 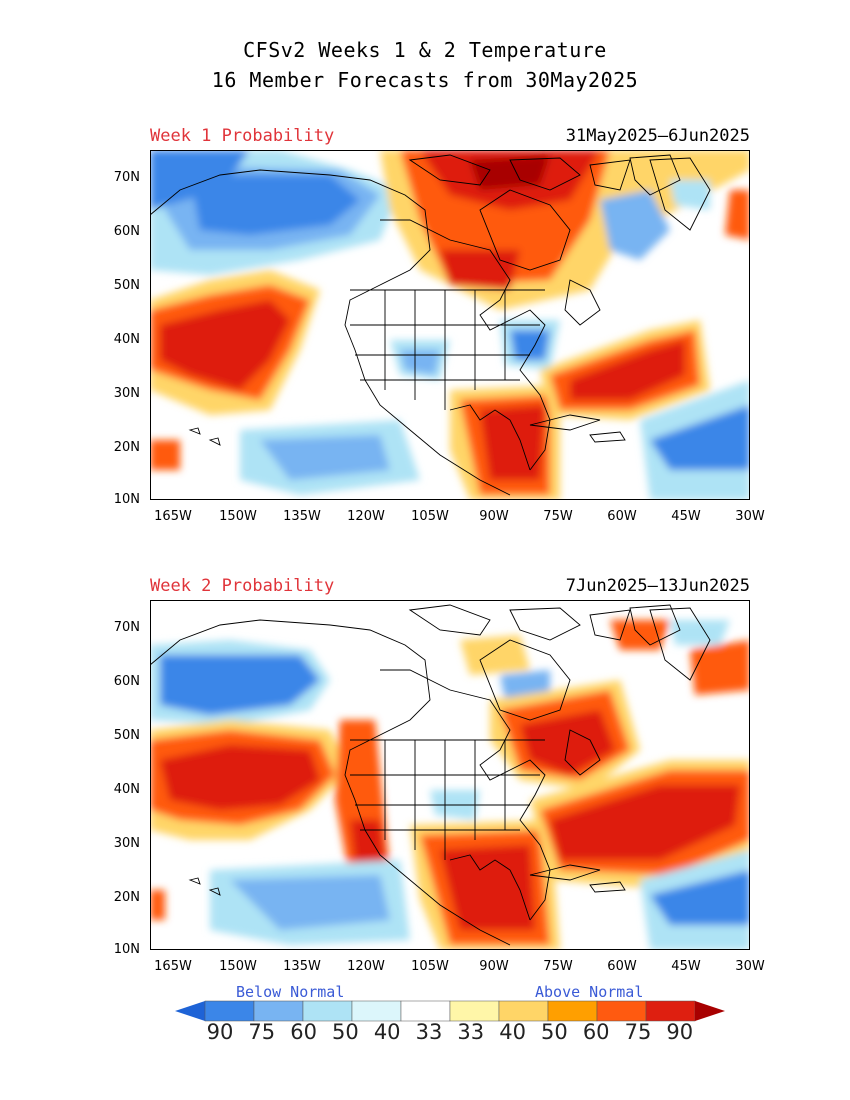 What do you see at coordinates (242, 586) in the screenshot?
I see `week2-label: Week 2 Probability` at bounding box center [242, 586].